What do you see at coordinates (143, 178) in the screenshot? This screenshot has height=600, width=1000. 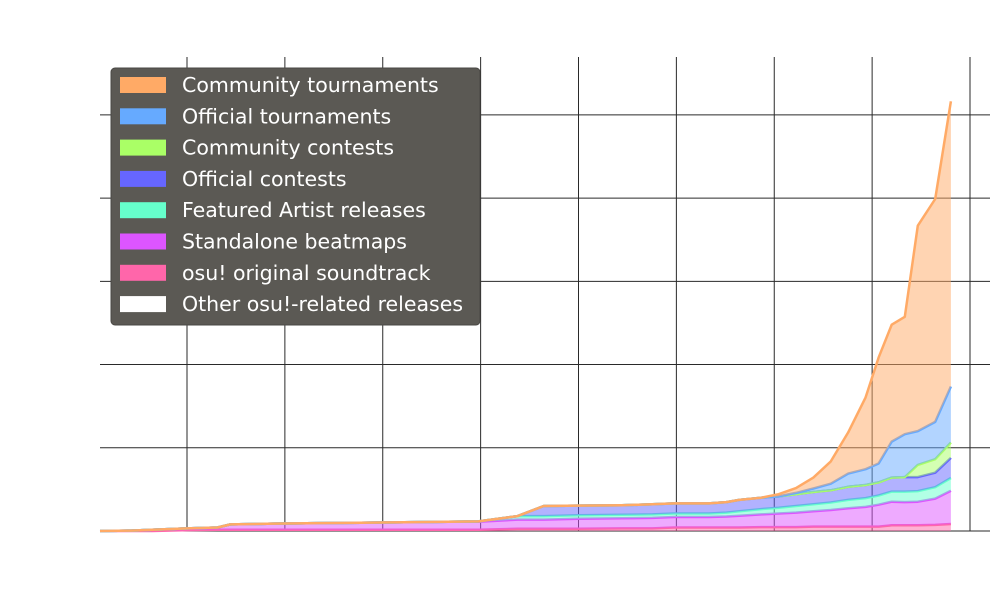 I see `legend-swatch-official-contests` at bounding box center [143, 178].